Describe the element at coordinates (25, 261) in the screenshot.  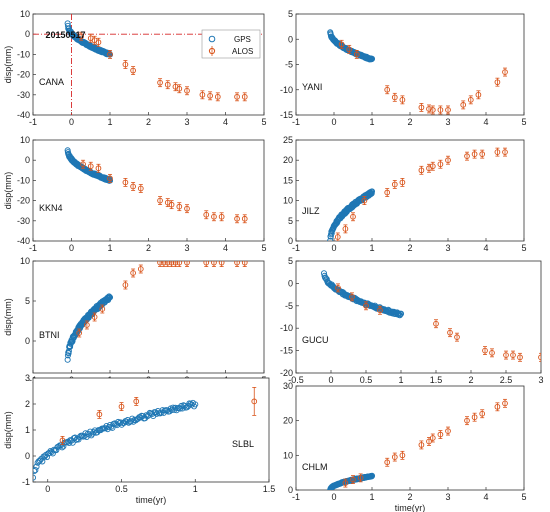
I see `y-tick-label: 10` at that location.